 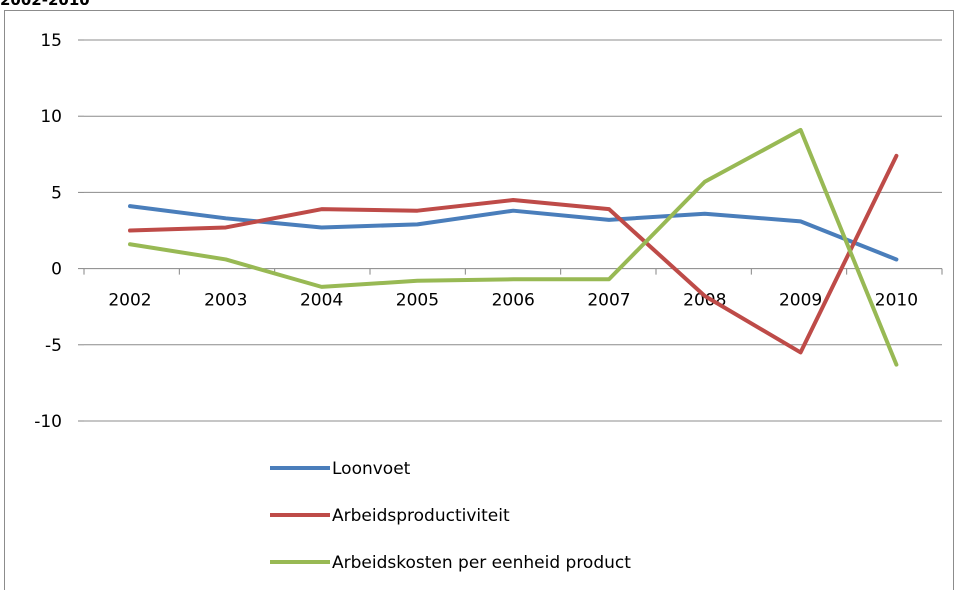 I want to click on x-axis-tick-labels: 2002 2003 2004 2005 2006 2007 2008 2009 2010, so click(x=513, y=301).